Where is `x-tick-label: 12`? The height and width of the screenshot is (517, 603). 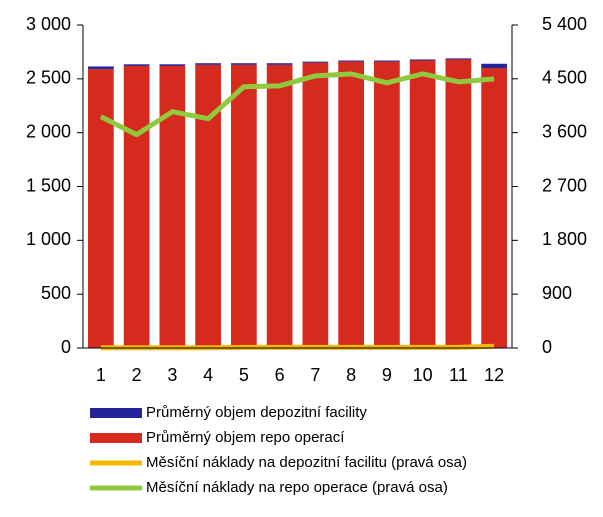
x-tick-label: 12 is located at coordinates (494, 375).